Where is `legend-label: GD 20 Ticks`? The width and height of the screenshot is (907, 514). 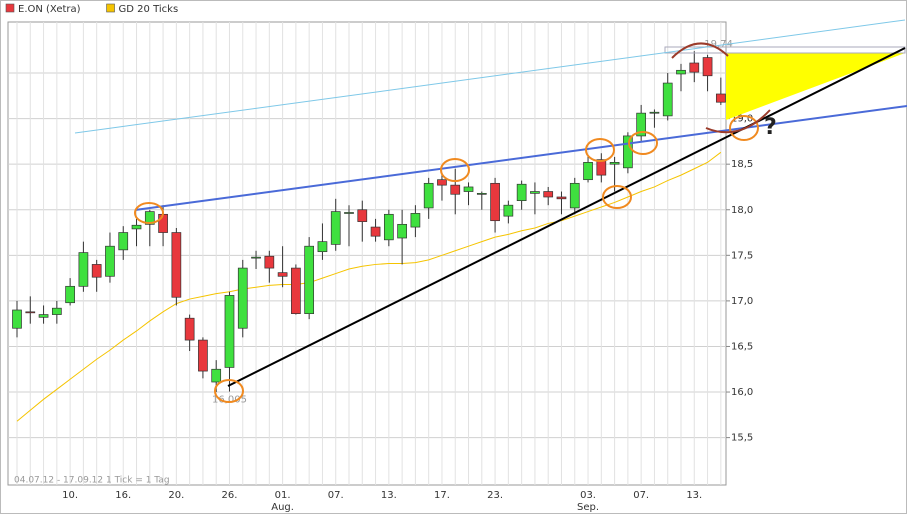
legend-label: GD 20 Ticks is located at coordinates (149, 9).